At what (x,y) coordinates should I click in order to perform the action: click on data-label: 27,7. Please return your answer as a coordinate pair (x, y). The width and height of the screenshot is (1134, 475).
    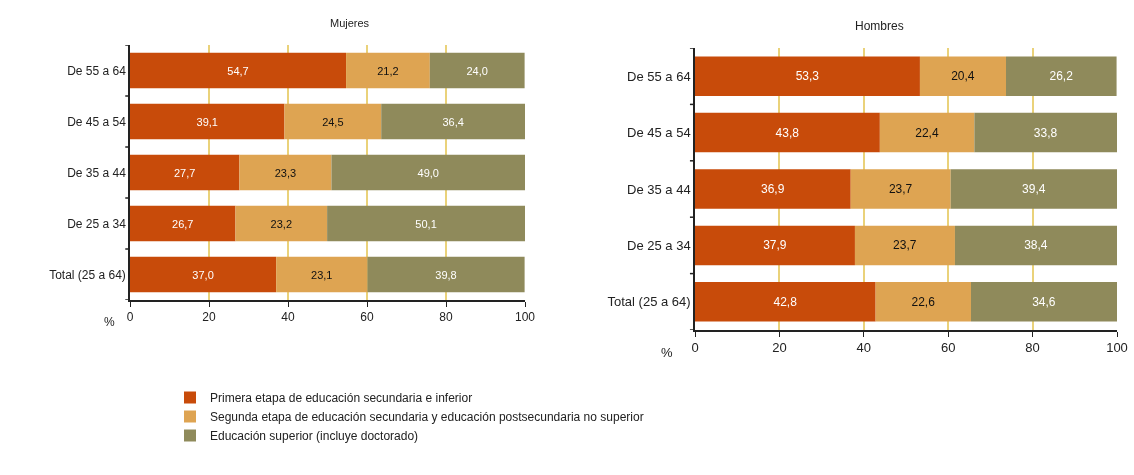
    Looking at the image, I should click on (185, 172).